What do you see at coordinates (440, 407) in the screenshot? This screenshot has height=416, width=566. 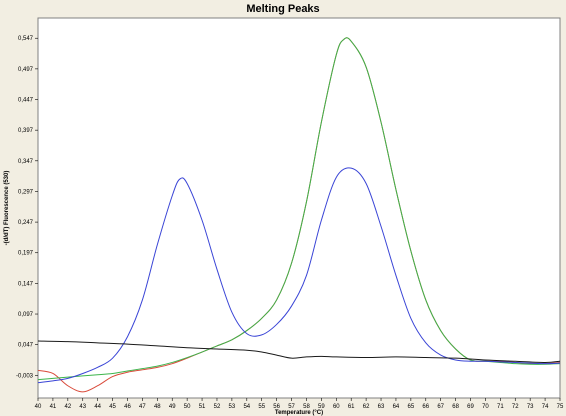 I see `x-tick-label: 67` at bounding box center [440, 407].